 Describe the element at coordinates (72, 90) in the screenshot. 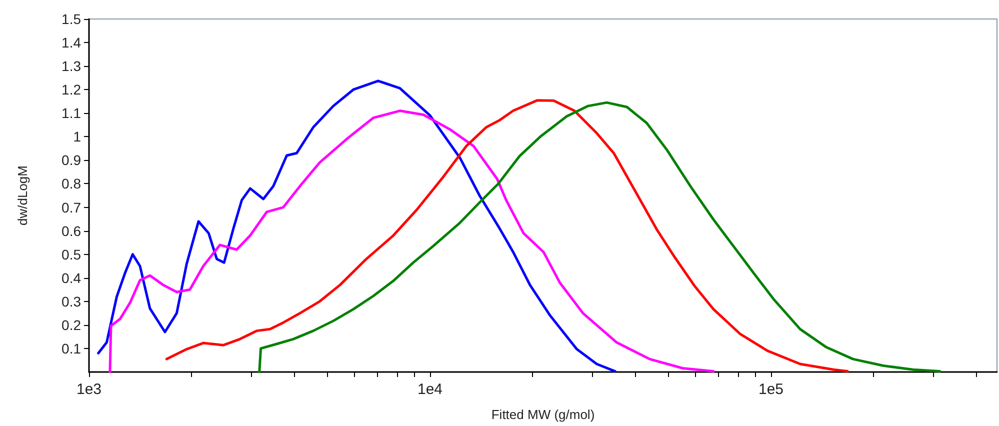

I see `y-tick-label: 1.2` at that location.